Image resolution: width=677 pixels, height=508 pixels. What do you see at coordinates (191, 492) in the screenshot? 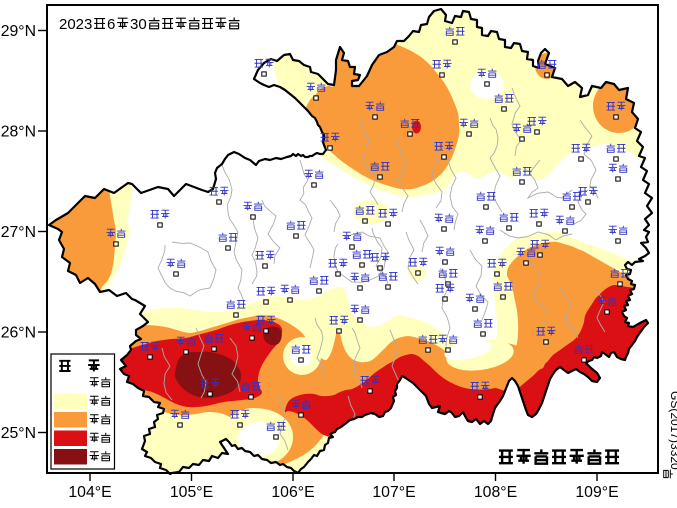
I see `svg-text: 105°E` at bounding box center [191, 492].